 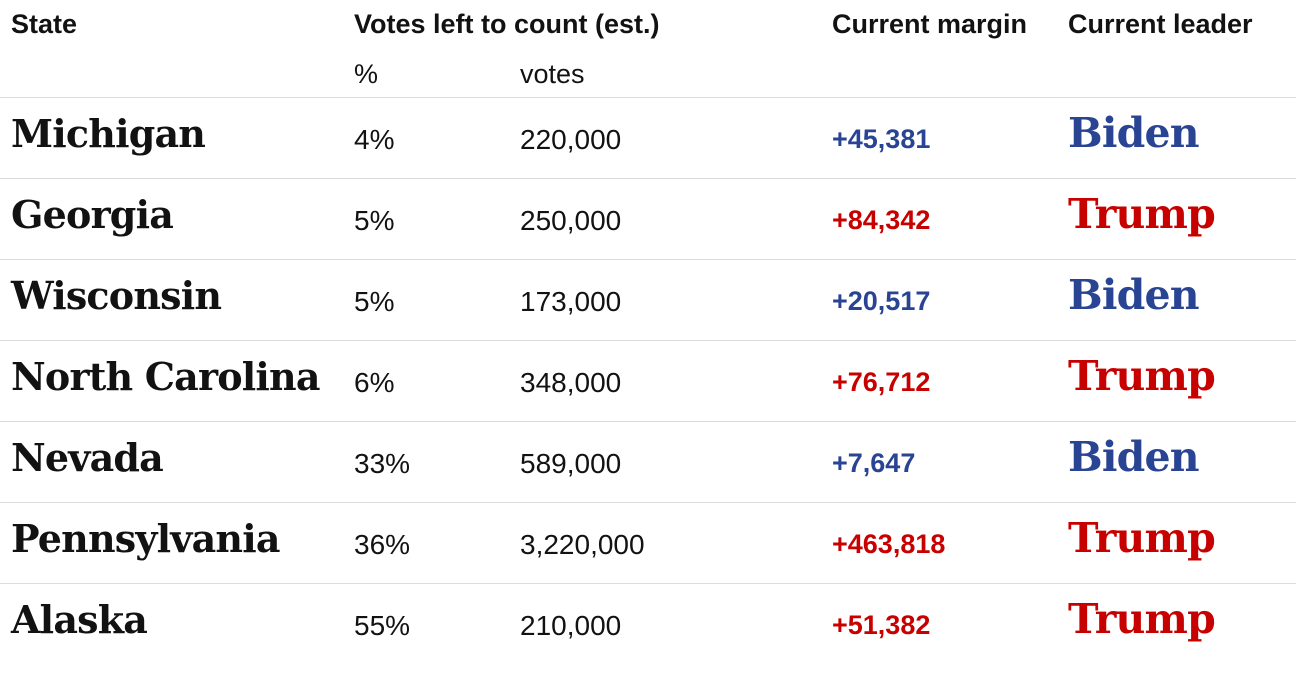 I want to click on votes-left: 348,000, so click(x=571, y=382).